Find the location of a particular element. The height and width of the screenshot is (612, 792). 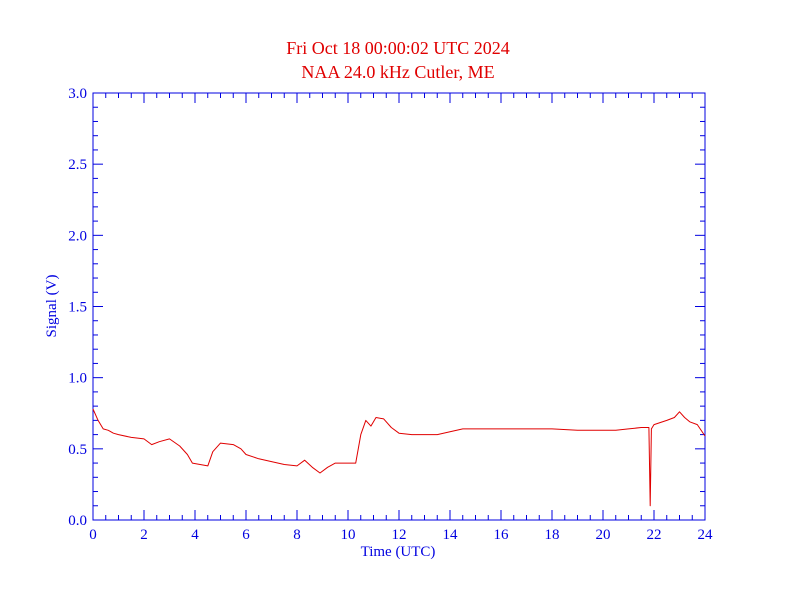

y-tick-label: 1.5 is located at coordinates (77, 308).